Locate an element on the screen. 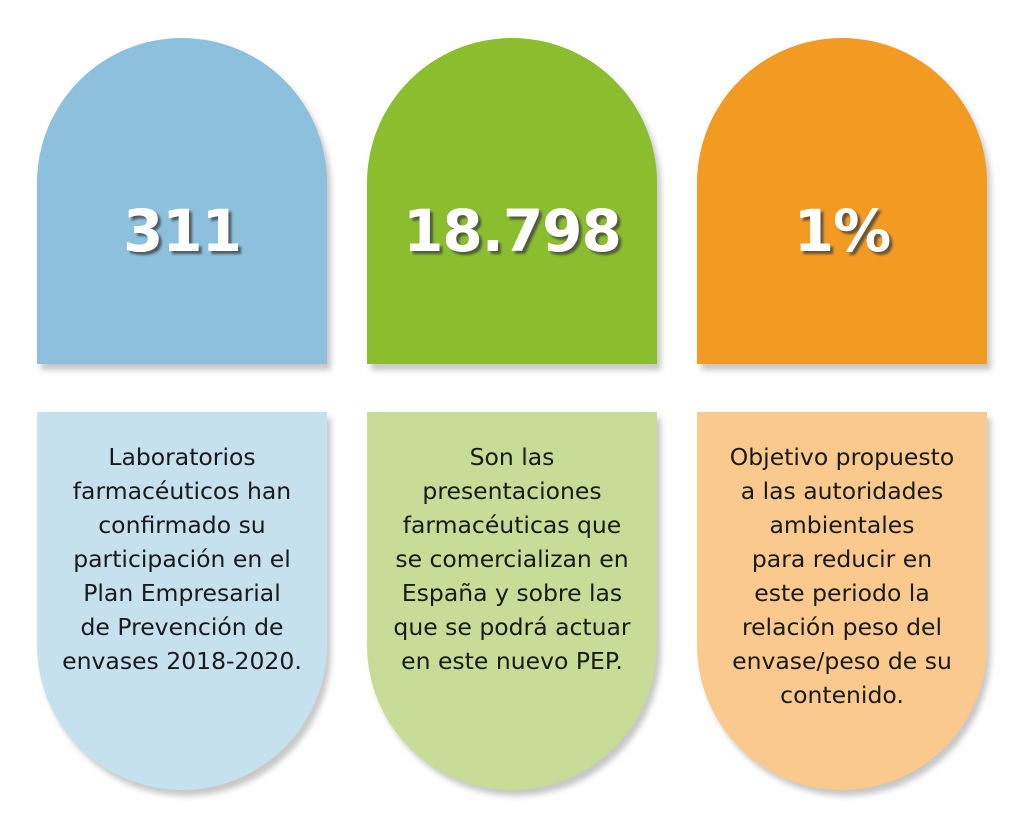  stat-card-objetivo-header: 1% is located at coordinates (842, 201).